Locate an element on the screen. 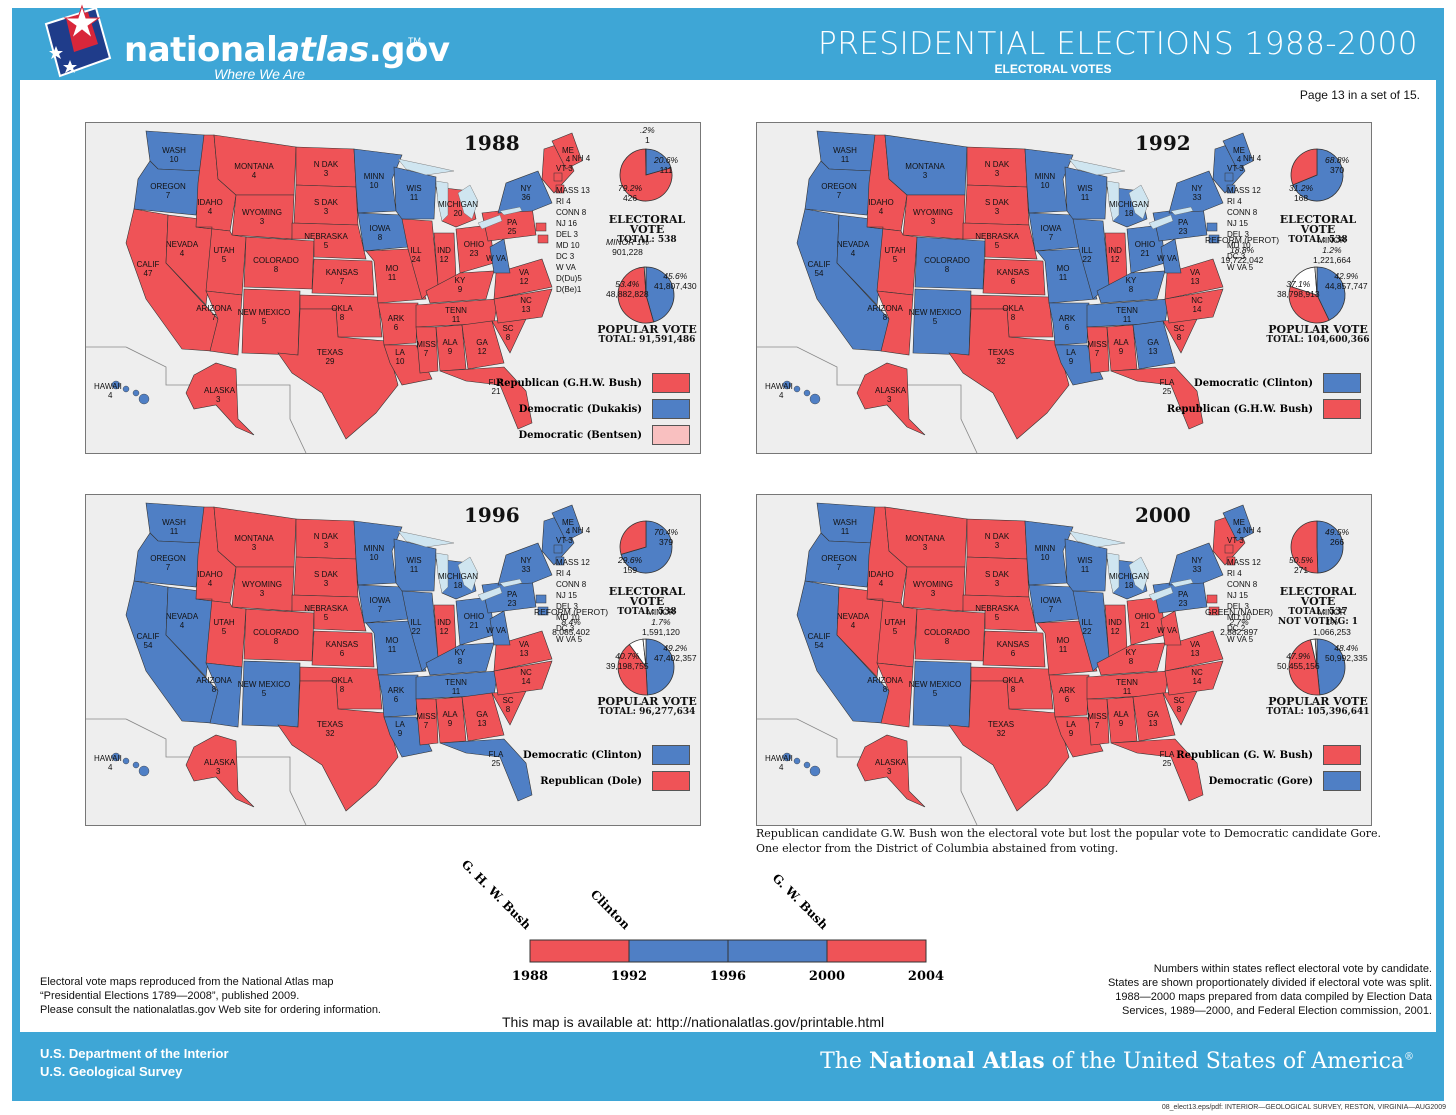 Image resolution: width=1456 pixels, height=1115 pixels. state-name-label: WIS is located at coordinates (1084, 188).